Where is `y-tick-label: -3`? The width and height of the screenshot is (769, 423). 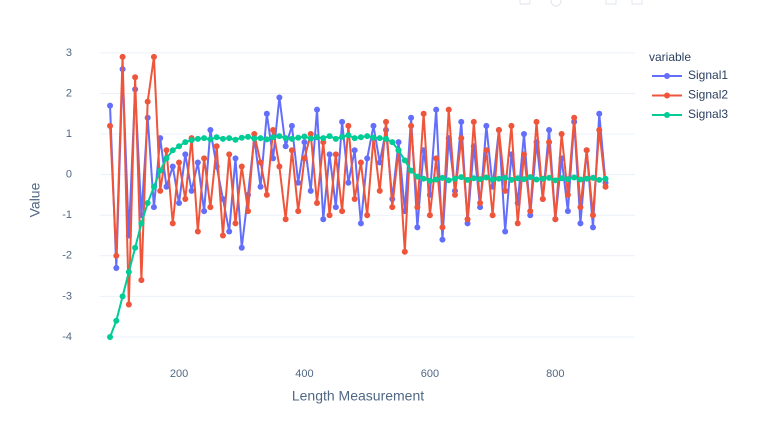
y-tick-label: -3 is located at coordinates (67, 296).